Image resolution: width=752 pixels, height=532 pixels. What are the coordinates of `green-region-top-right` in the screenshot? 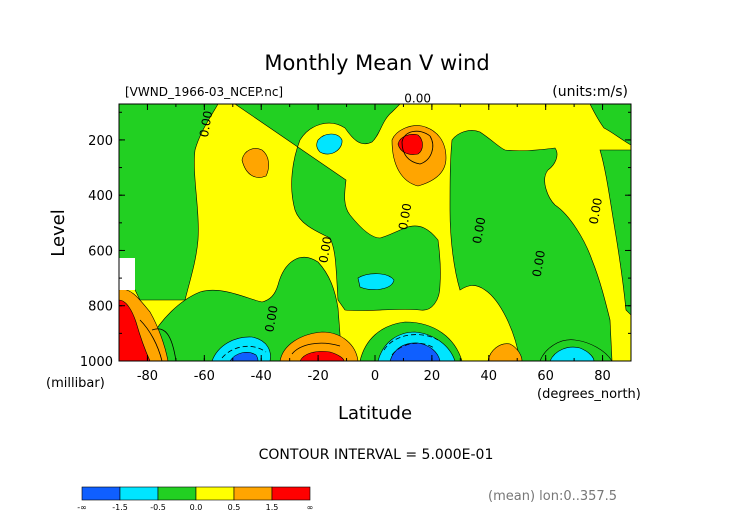 It's located at (610, 125).